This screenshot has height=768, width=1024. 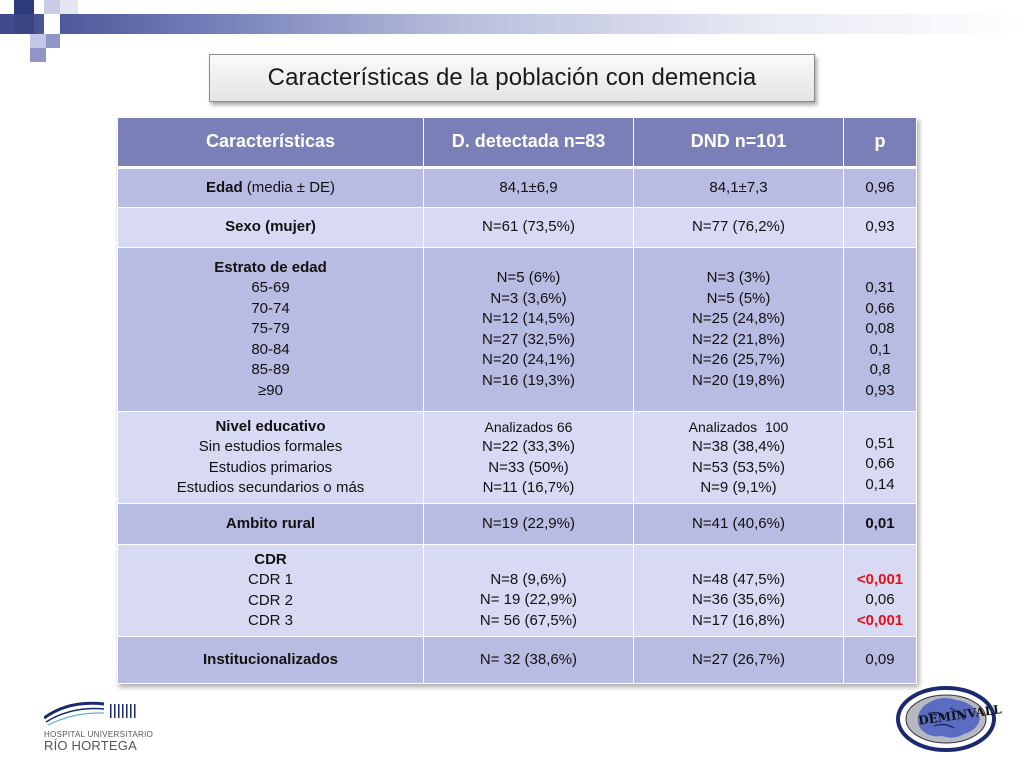 What do you see at coordinates (270, 620) in the screenshot?
I see `row-sublabel: CDR 3` at bounding box center [270, 620].